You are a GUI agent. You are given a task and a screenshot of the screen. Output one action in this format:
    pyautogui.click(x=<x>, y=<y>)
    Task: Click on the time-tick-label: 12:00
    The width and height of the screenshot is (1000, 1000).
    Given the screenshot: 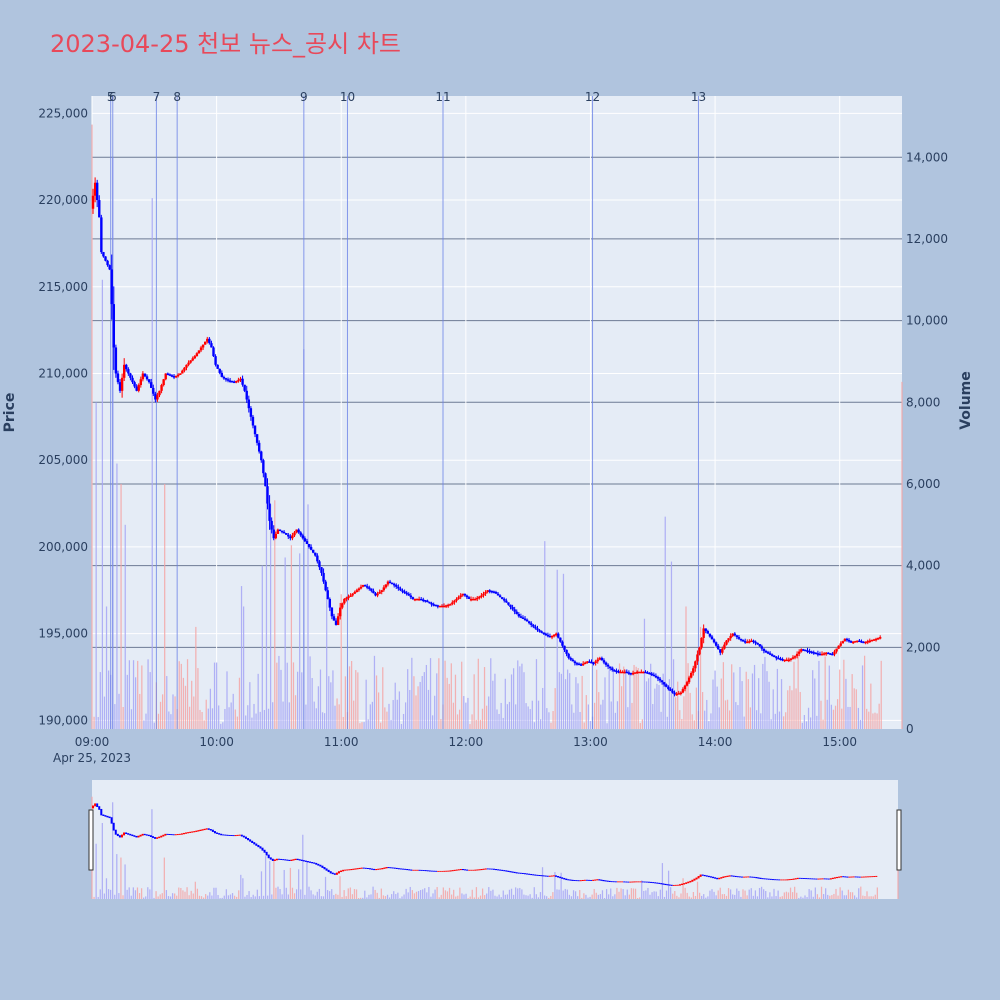 What is the action you would take?
    pyautogui.click(x=466, y=742)
    